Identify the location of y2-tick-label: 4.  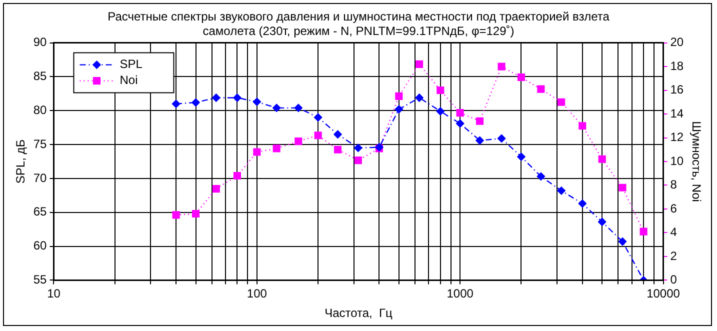
(674, 232).